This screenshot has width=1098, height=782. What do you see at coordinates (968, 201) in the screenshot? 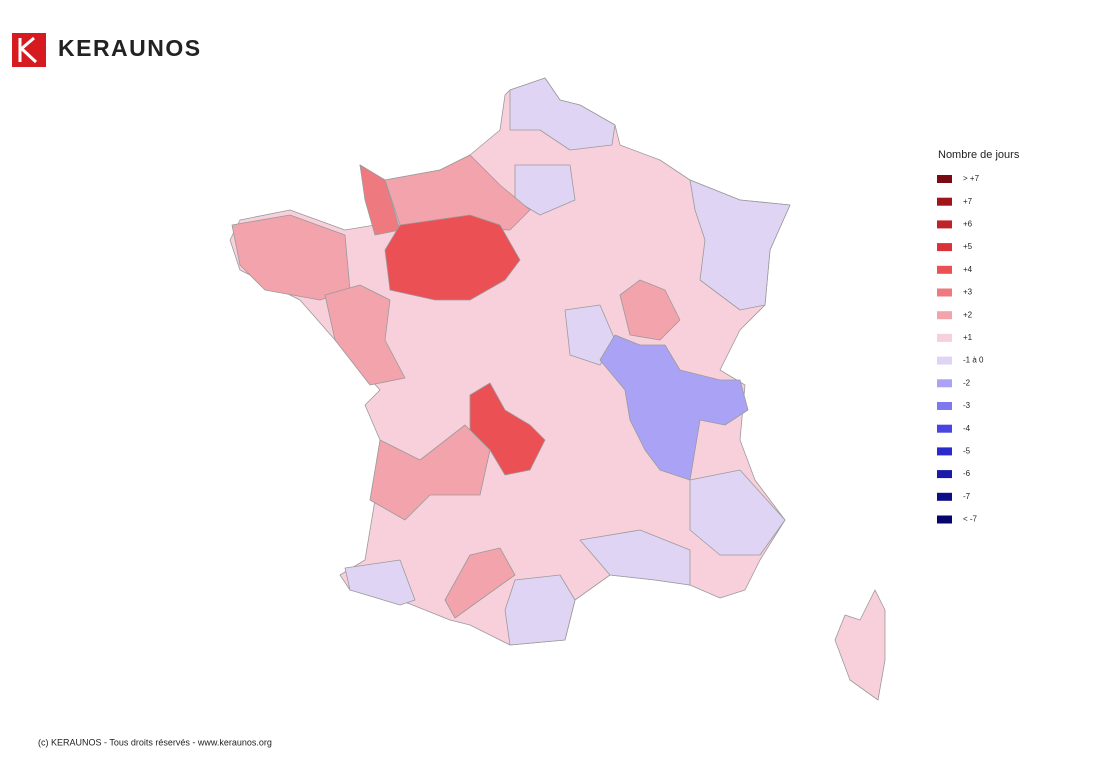
I see `legend-label: +7` at bounding box center [968, 201].